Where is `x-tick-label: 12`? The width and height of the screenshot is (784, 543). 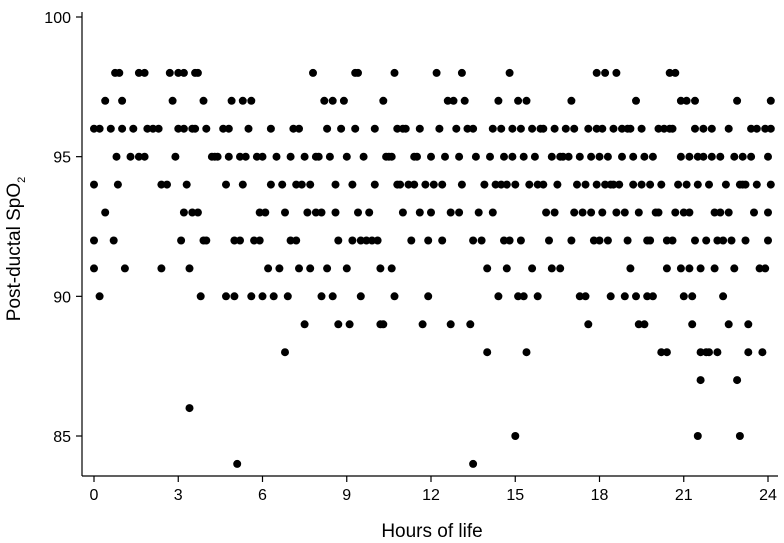
x-tick-label: 12 is located at coordinates (431, 495).